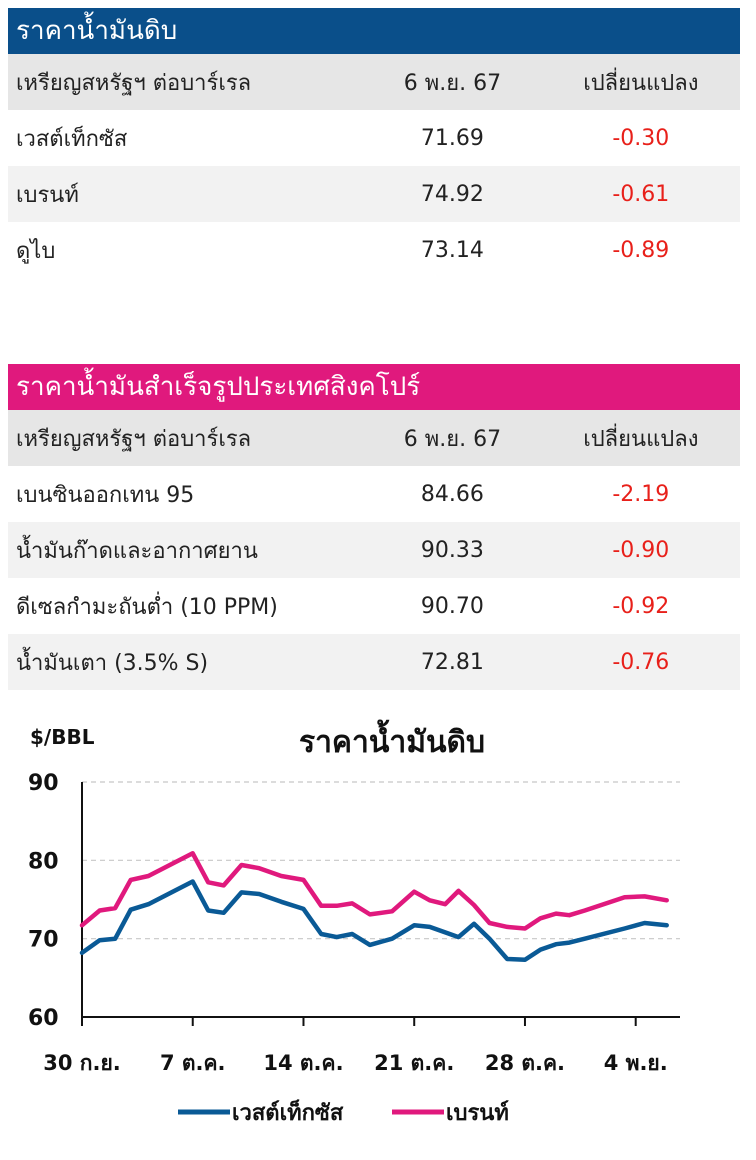  What do you see at coordinates (452, 494) in the screenshot?
I see `row-value: 84.66` at bounding box center [452, 494].